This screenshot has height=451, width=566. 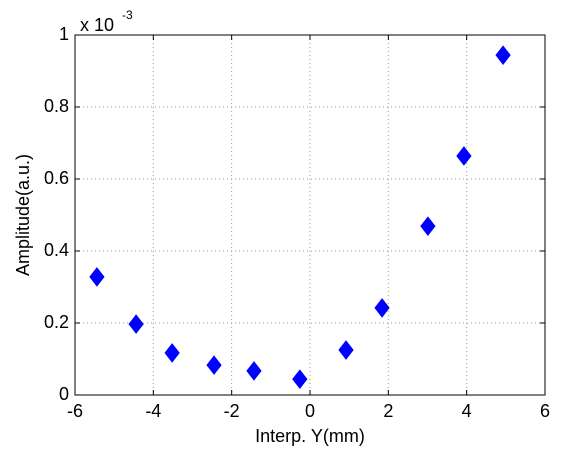 What do you see at coordinates (56, 106) in the screenshot?
I see `y-tick-label: 0.8` at bounding box center [56, 106].